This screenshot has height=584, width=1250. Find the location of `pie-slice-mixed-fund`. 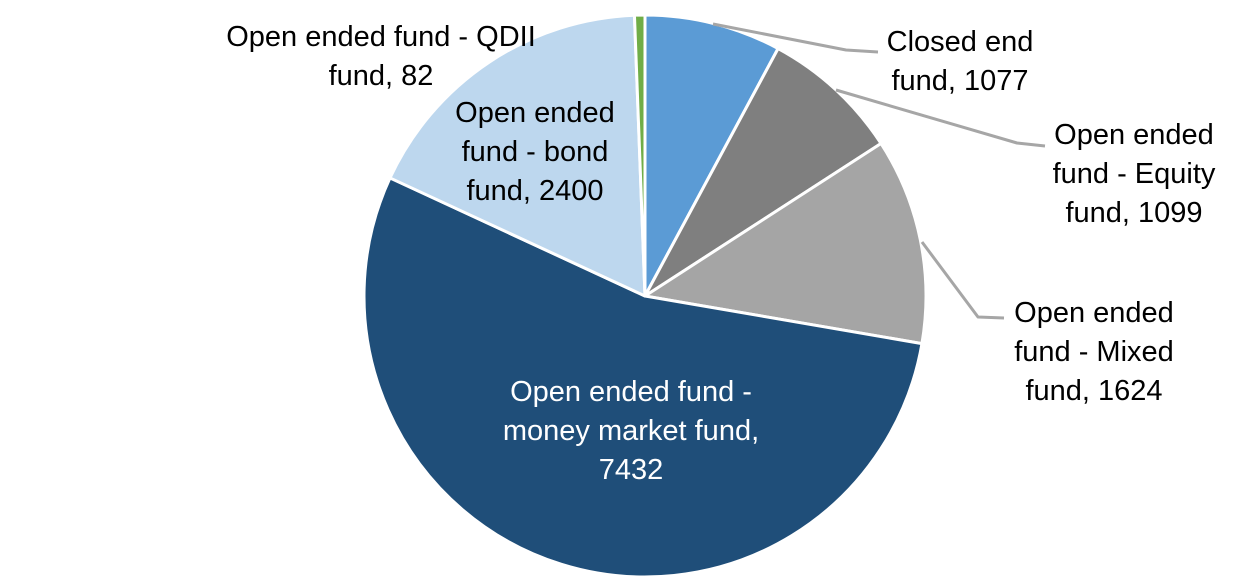

pie-slice-mixed-fund is located at coordinates (785, 243).